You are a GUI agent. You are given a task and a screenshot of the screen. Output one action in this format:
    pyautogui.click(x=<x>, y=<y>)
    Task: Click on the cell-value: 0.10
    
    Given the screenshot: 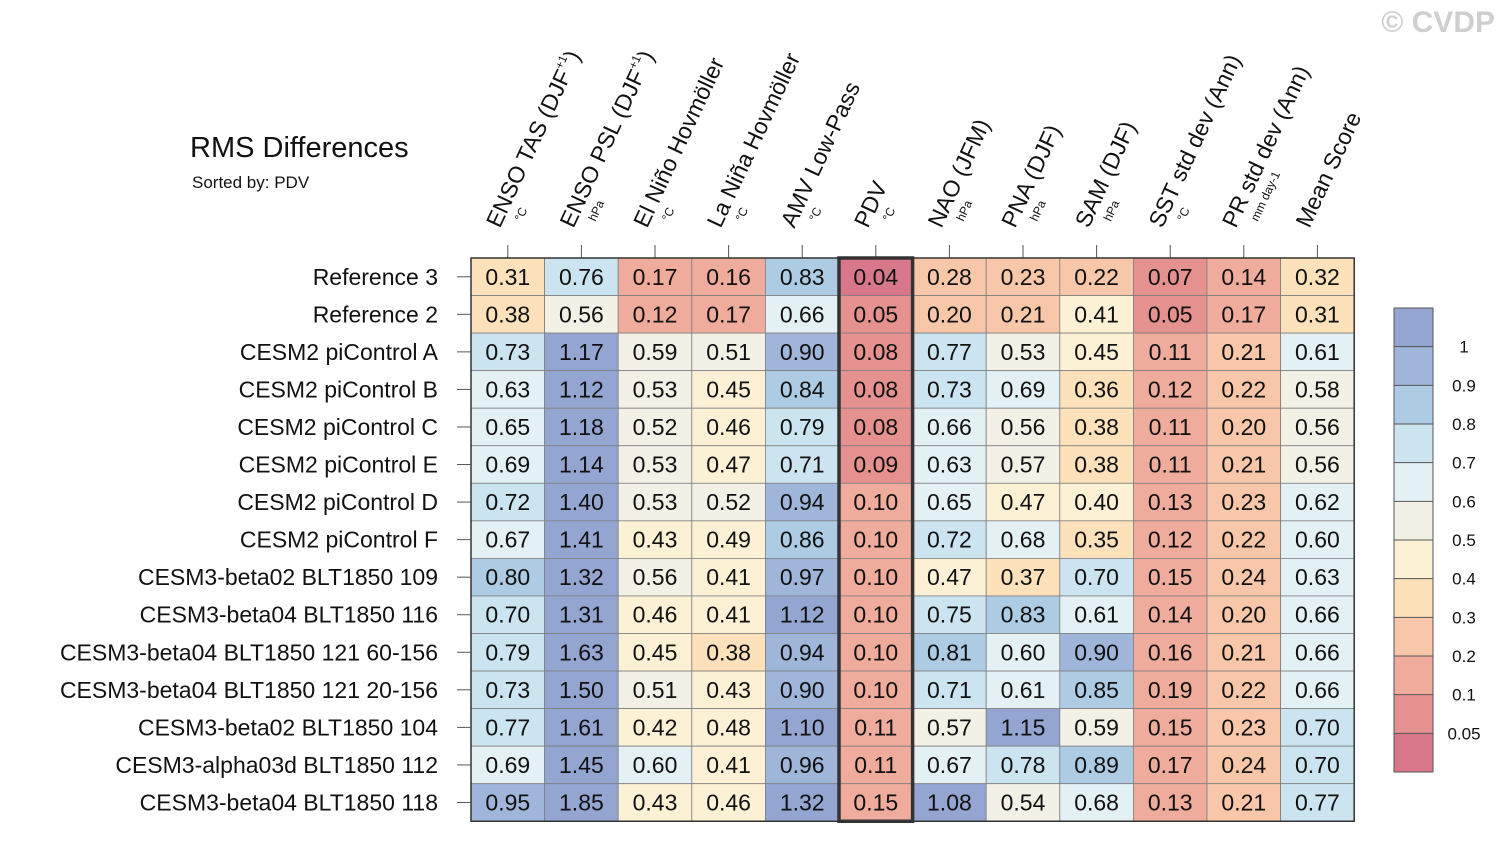 What is the action you would take?
    pyautogui.click(x=875, y=615)
    